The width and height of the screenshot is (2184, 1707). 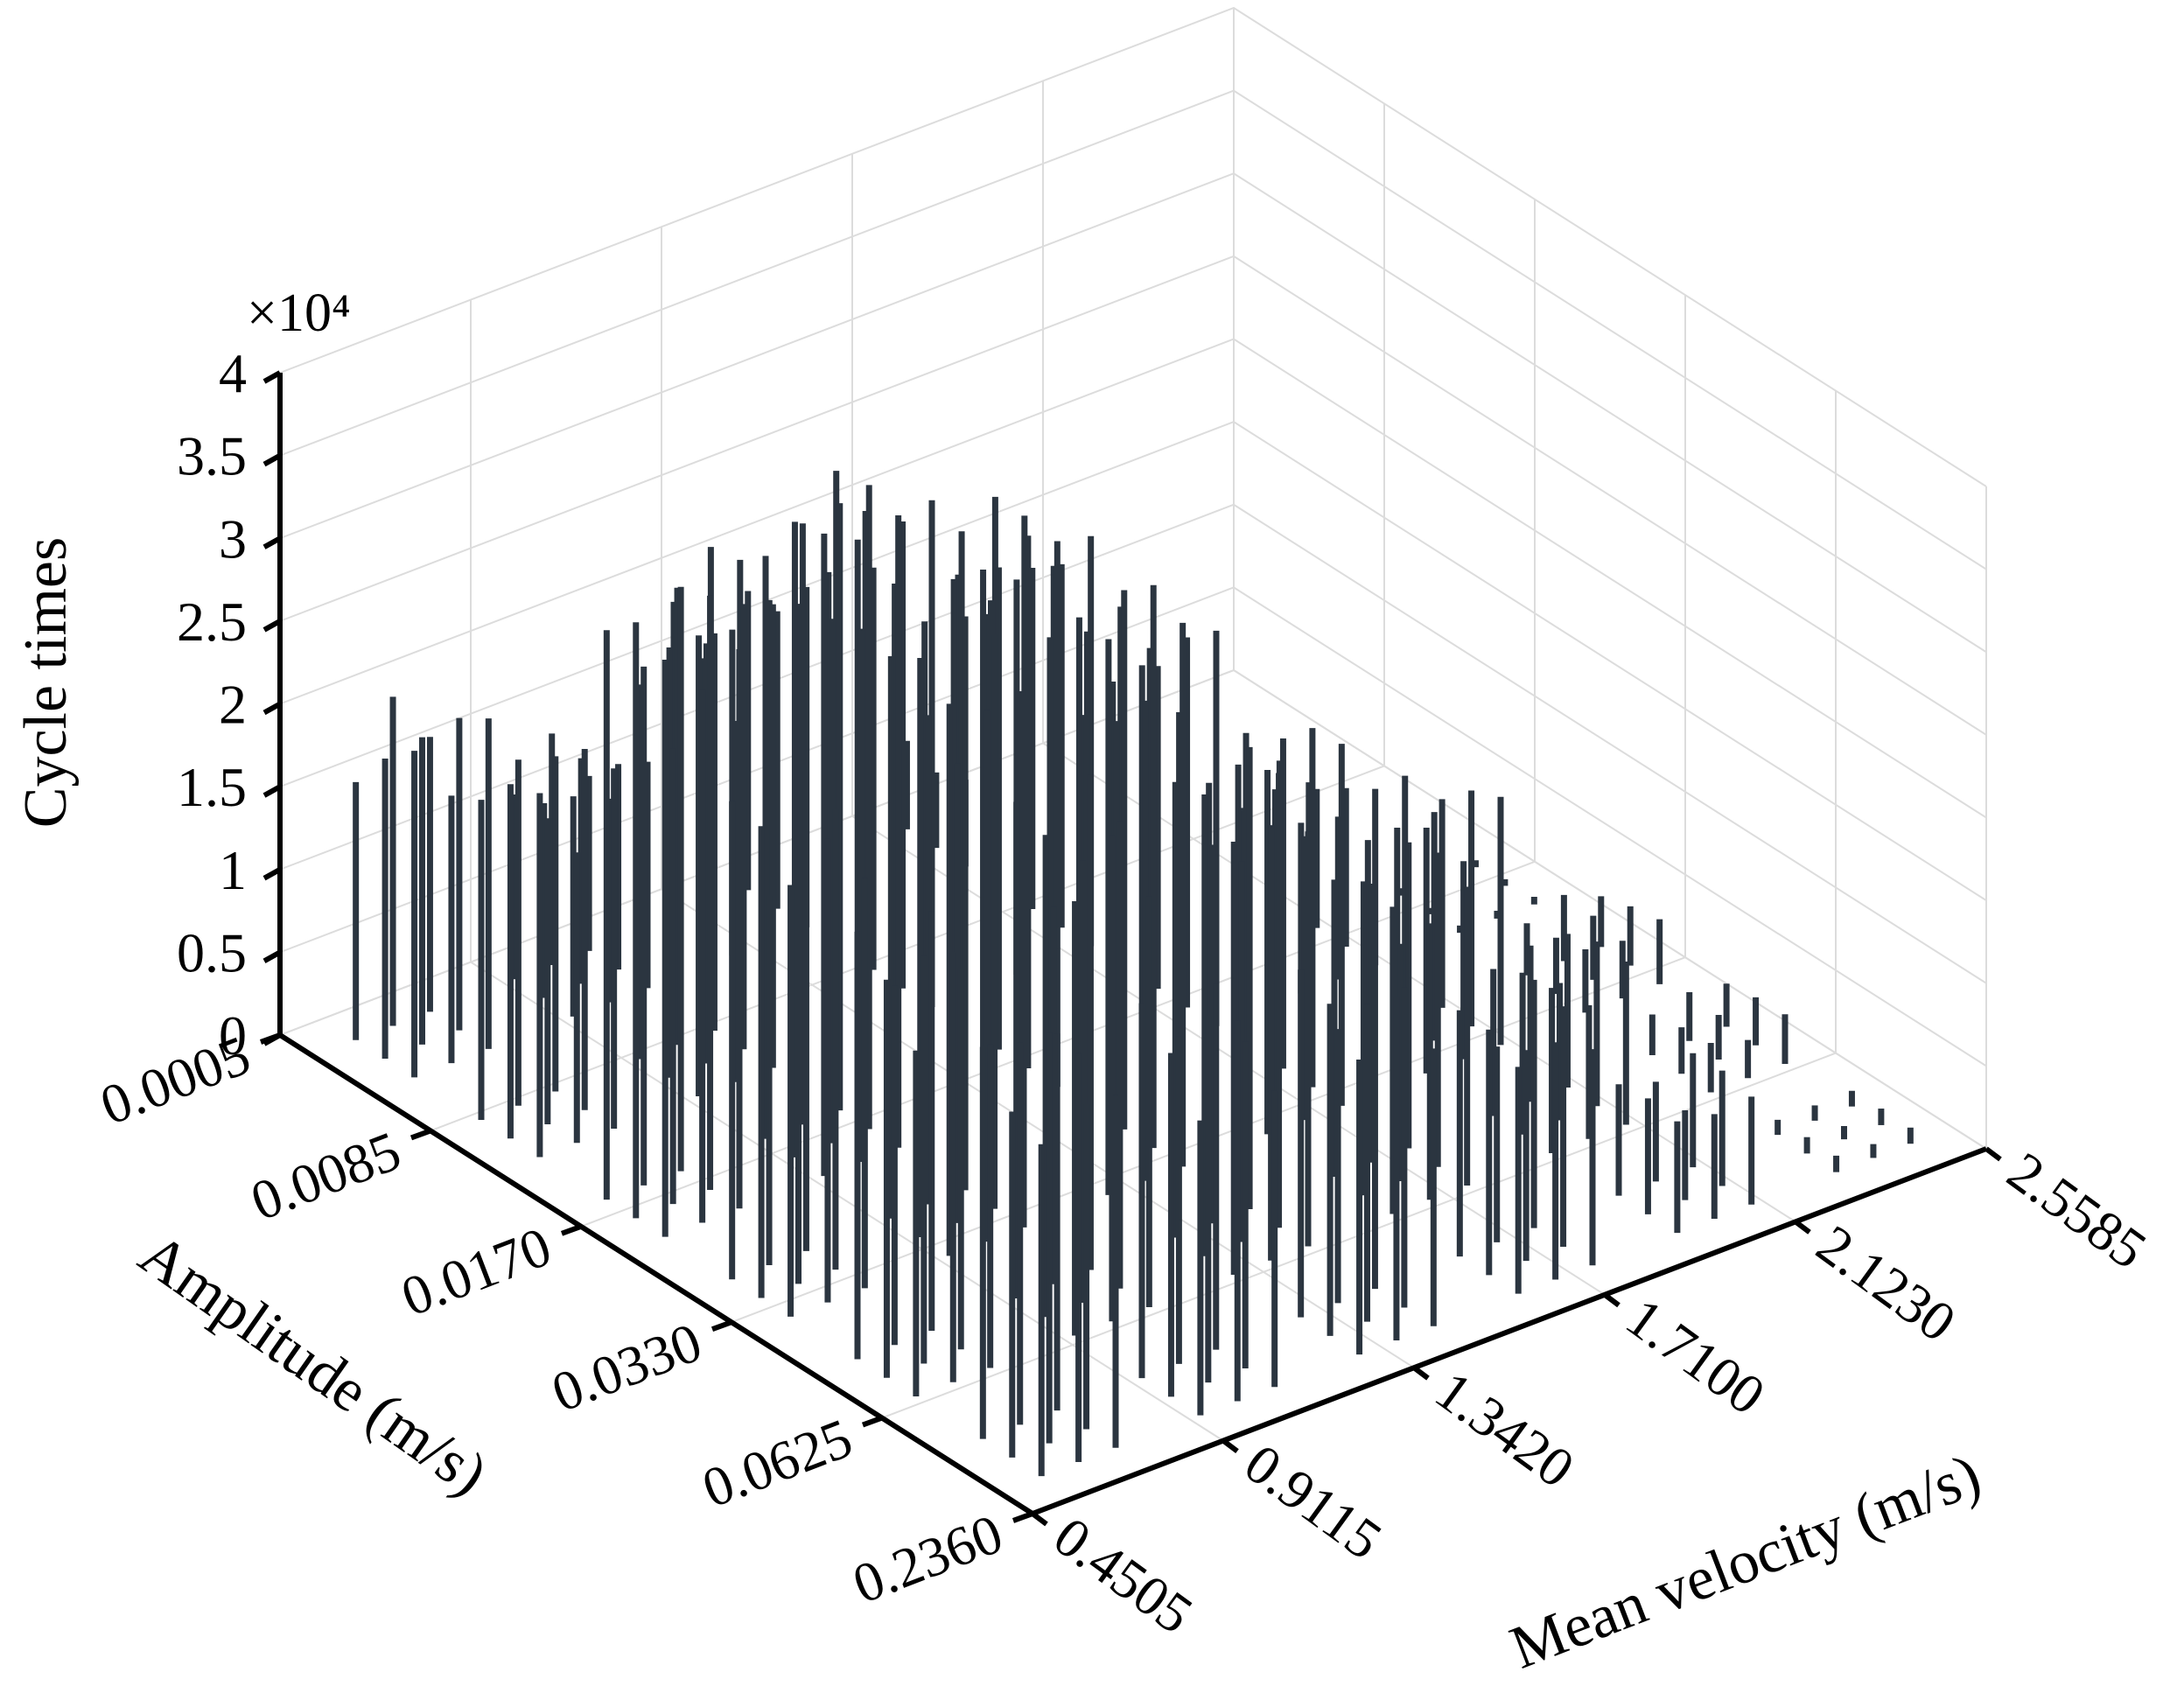 What do you see at coordinates (233, 705) in the screenshot?
I see `z-tick-label: 2` at bounding box center [233, 705].